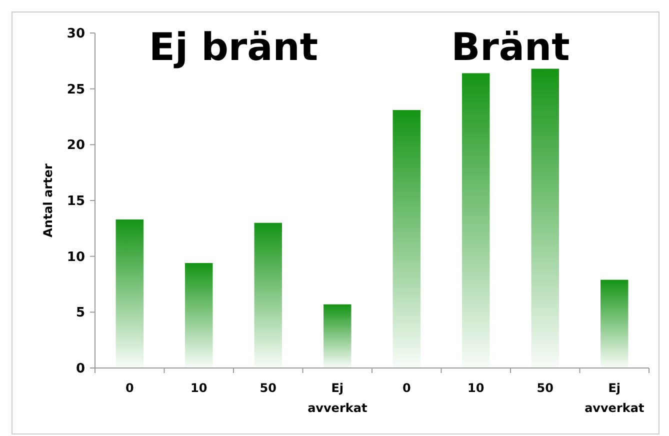 Image resolution: width=669 pixels, height=436 pixels. What do you see at coordinates (48, 201) in the screenshot?
I see `y-axis-title: Antal arter` at bounding box center [48, 201].